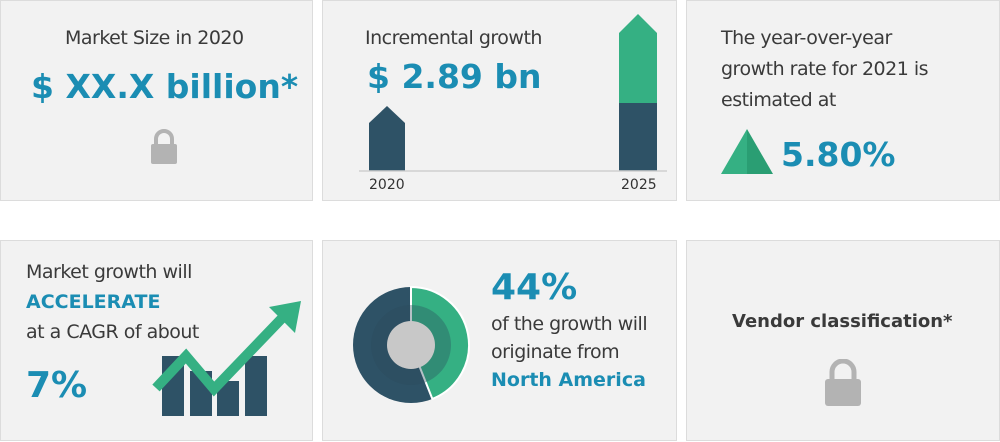 This screenshot has width=1000, height=442. I want to click on region-name: North America, so click(568, 380).